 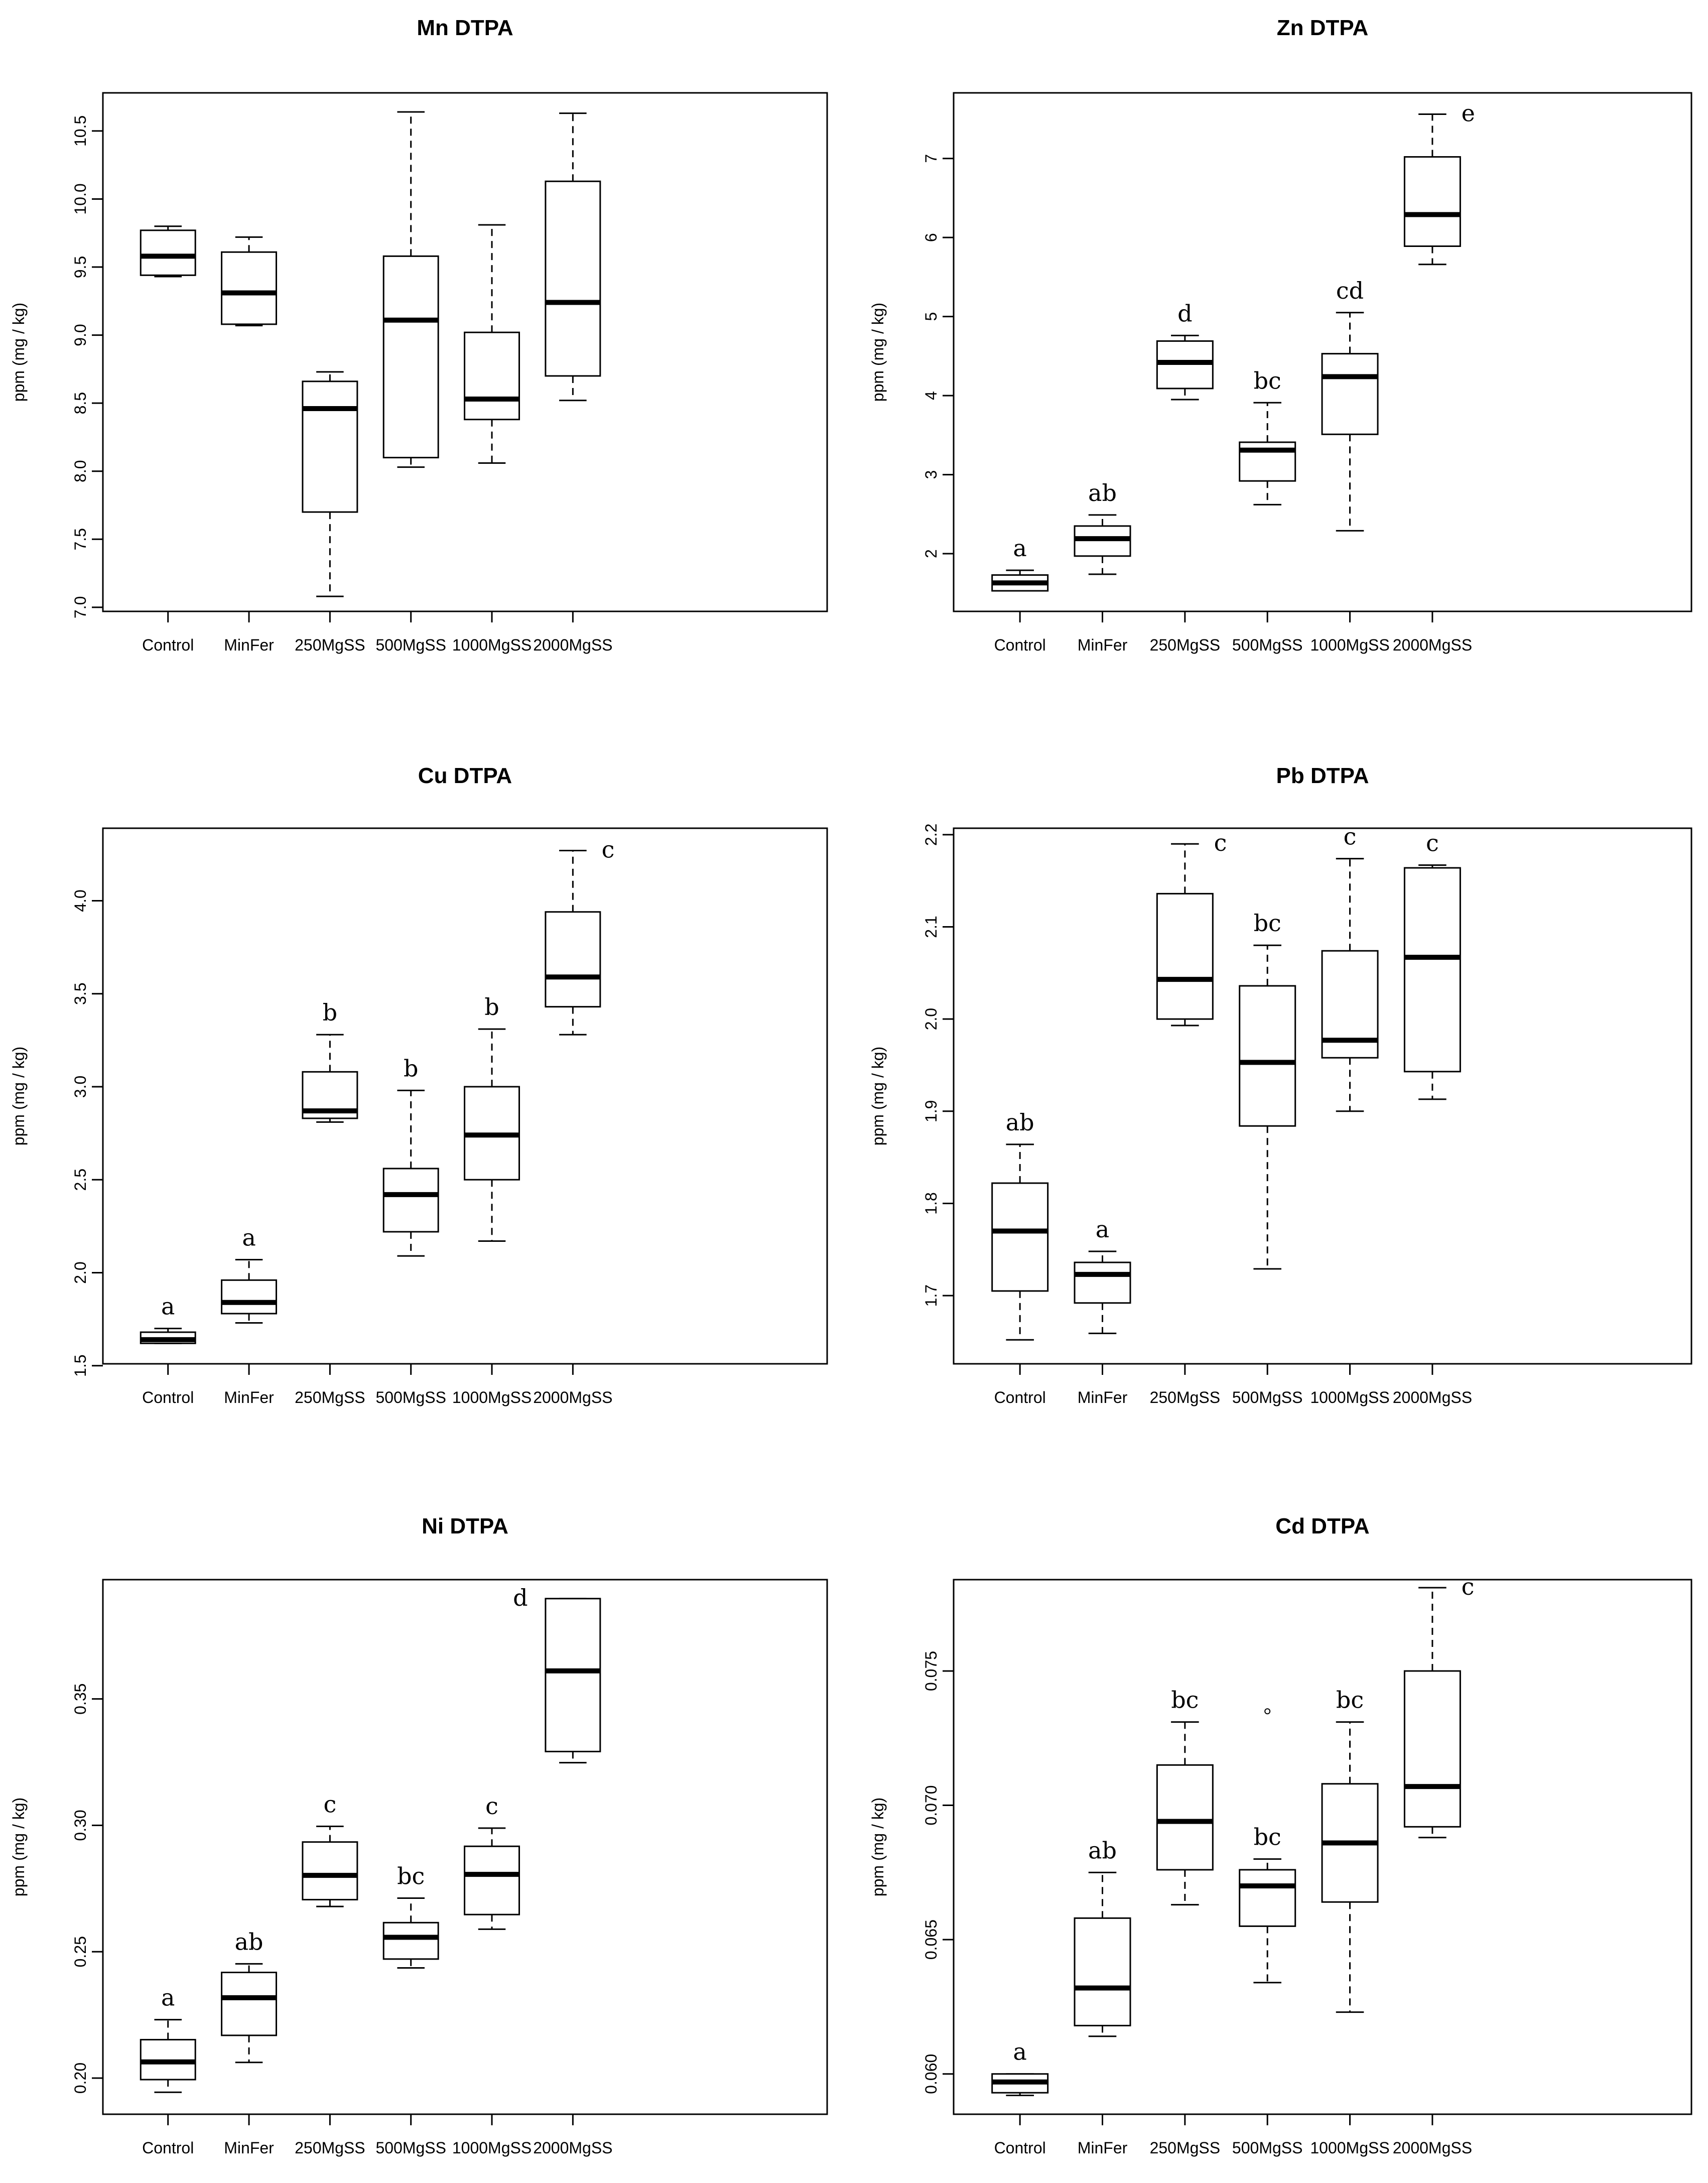 What do you see at coordinates (1350, 1850) in the screenshot?
I see `box-1000MgSS: bc` at bounding box center [1350, 1850].